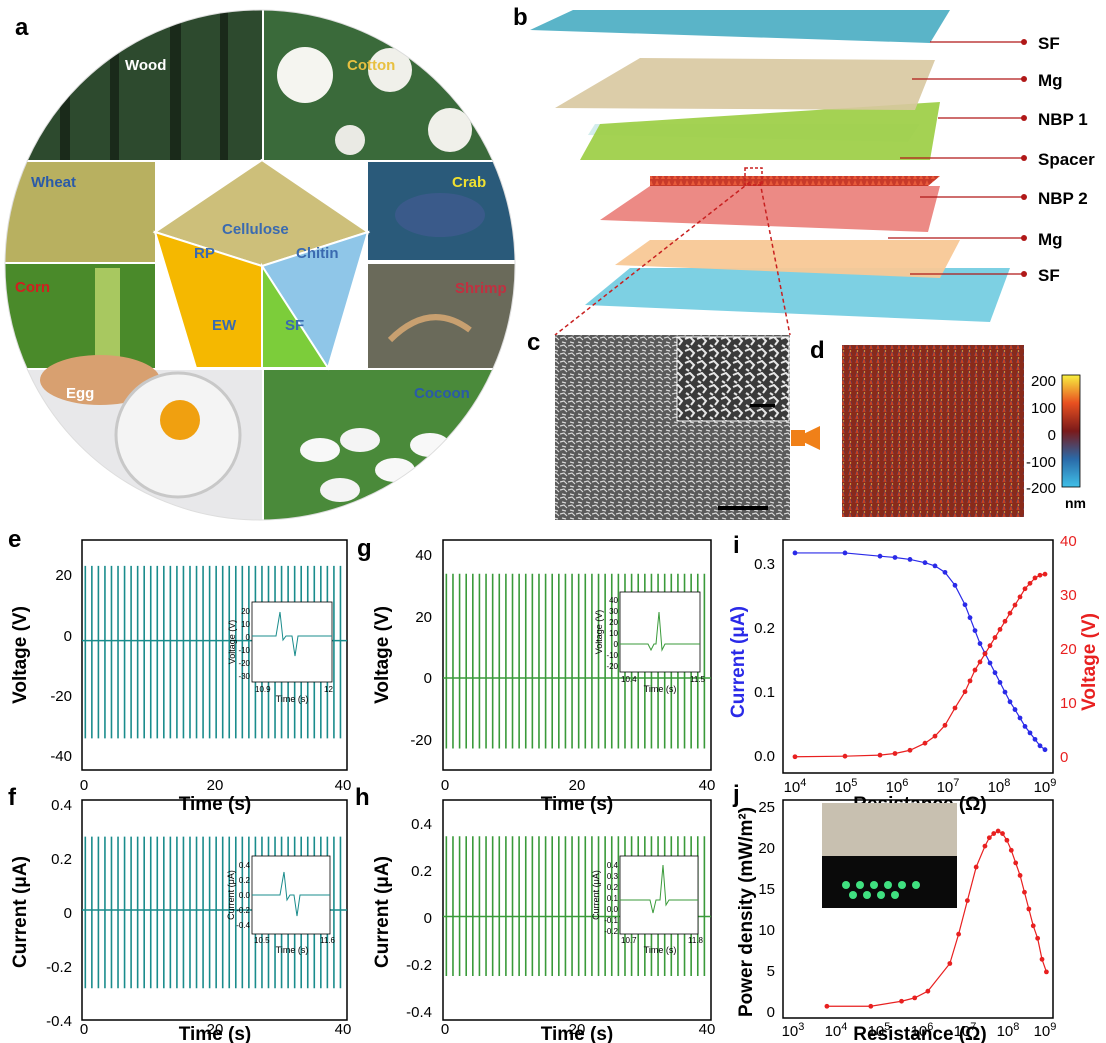 The width and height of the screenshot is (1106, 1043). Describe the element at coordinates (445, 1029) in the screenshot. I see `x-tick: 0` at that location.